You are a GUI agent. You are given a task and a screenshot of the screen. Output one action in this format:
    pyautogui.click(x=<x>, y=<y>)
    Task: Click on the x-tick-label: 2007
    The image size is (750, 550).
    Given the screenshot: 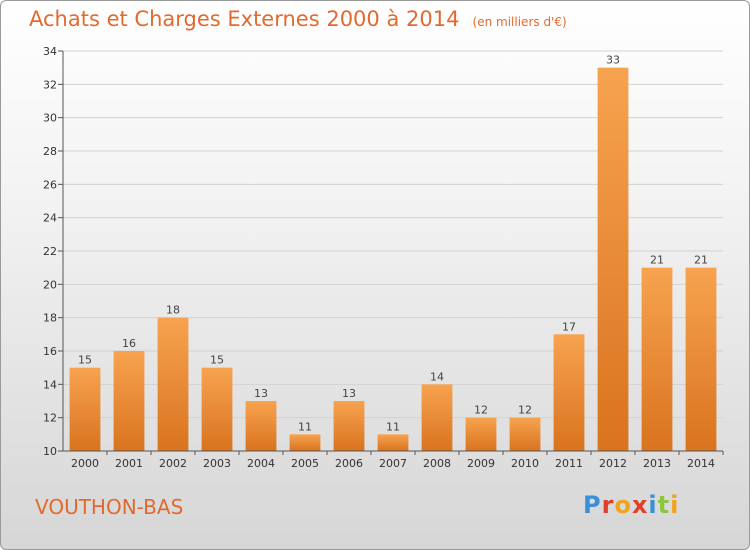 What is the action you would take?
    pyautogui.click(x=393, y=463)
    